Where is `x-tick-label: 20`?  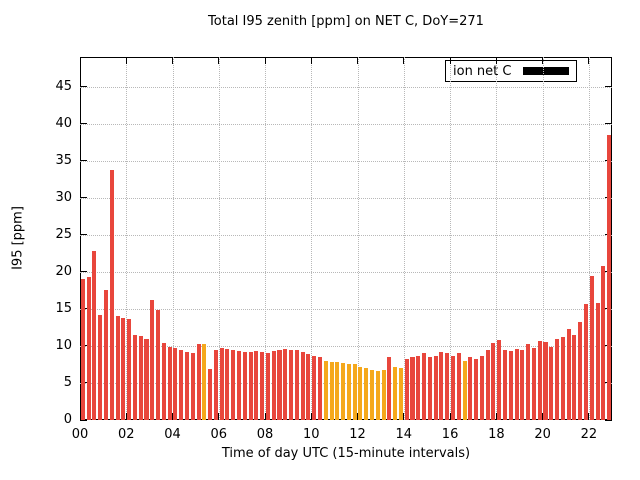
x-tick-label: 20 is located at coordinates (542, 434).